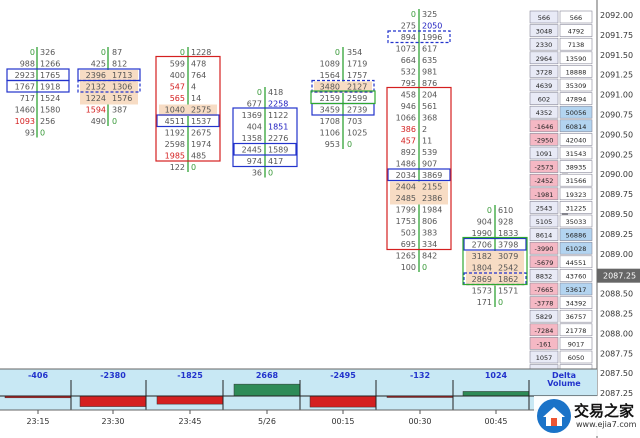  What do you see at coordinates (198, 64) in the screenshot?
I see `ask-volume-cell: 478` at bounding box center [198, 64].